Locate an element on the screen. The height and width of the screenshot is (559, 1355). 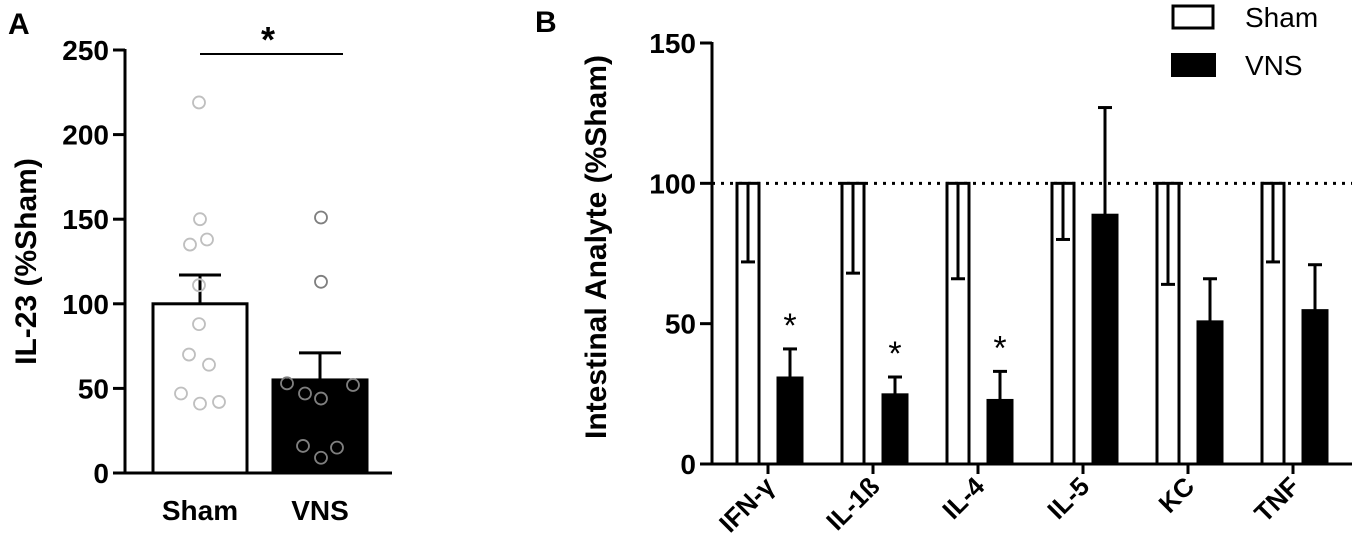
y-tick-label-a: 200 is located at coordinates (85, 135).